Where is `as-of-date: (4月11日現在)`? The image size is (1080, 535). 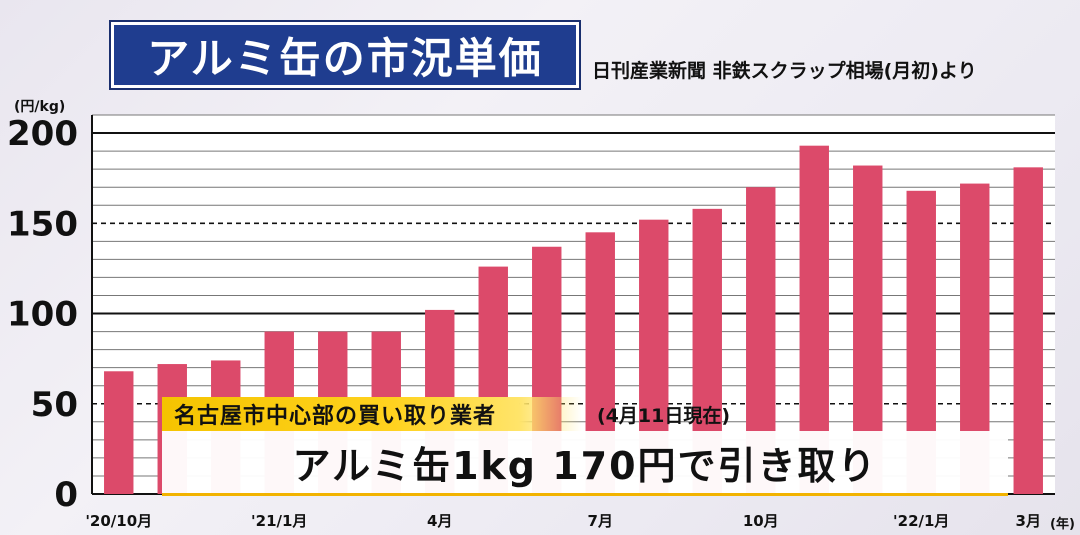
as-of-date: (4月11日現在) is located at coordinates (664, 416).